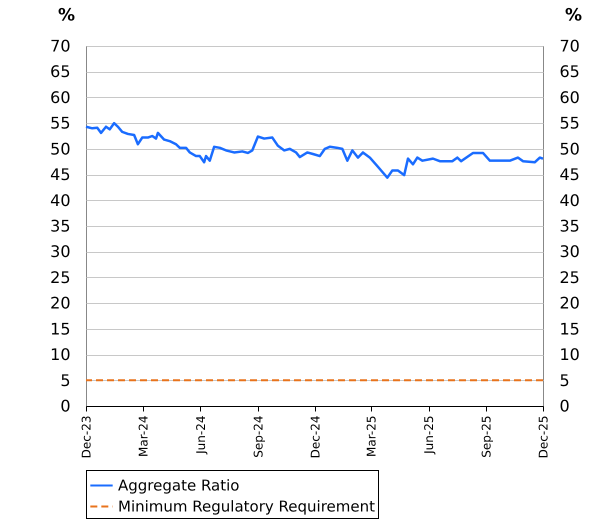 This screenshot has width=599, height=524. Describe the element at coordinates (65, 406) in the screenshot. I see `y-tick-label: 0` at that location.